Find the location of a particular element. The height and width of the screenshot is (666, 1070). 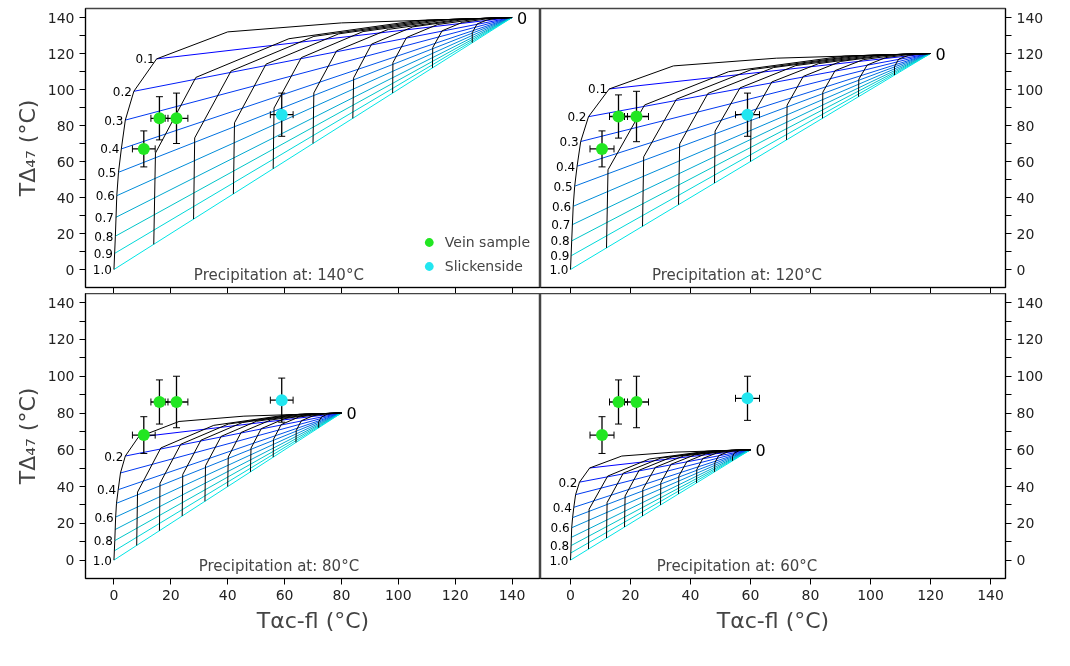

legend-label: Slickenside is located at coordinates (483, 266).